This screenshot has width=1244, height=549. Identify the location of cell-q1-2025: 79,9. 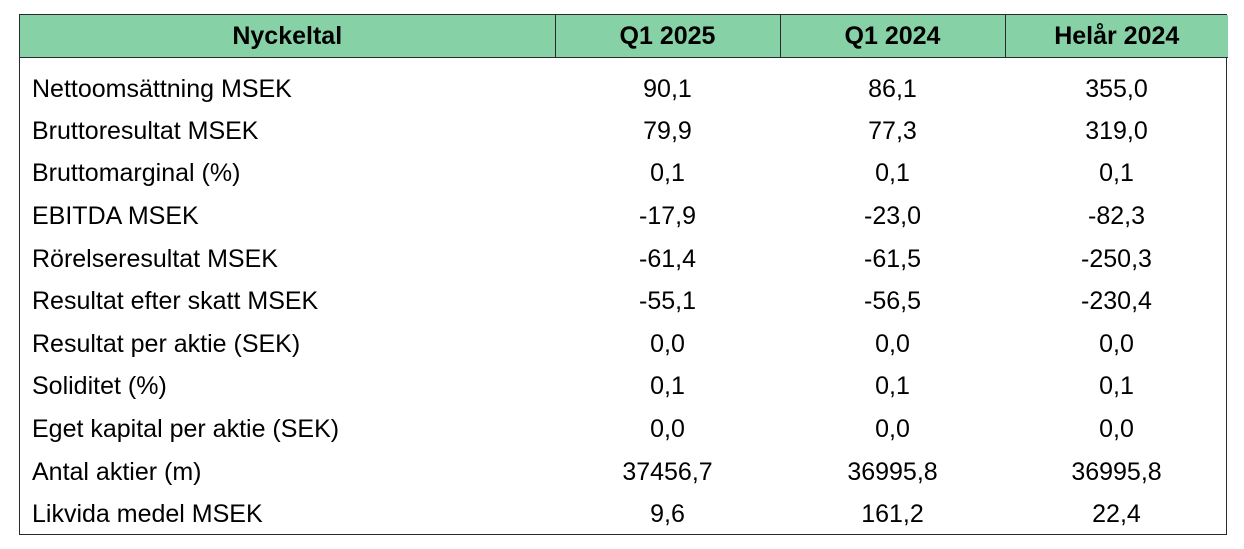
(667, 130).